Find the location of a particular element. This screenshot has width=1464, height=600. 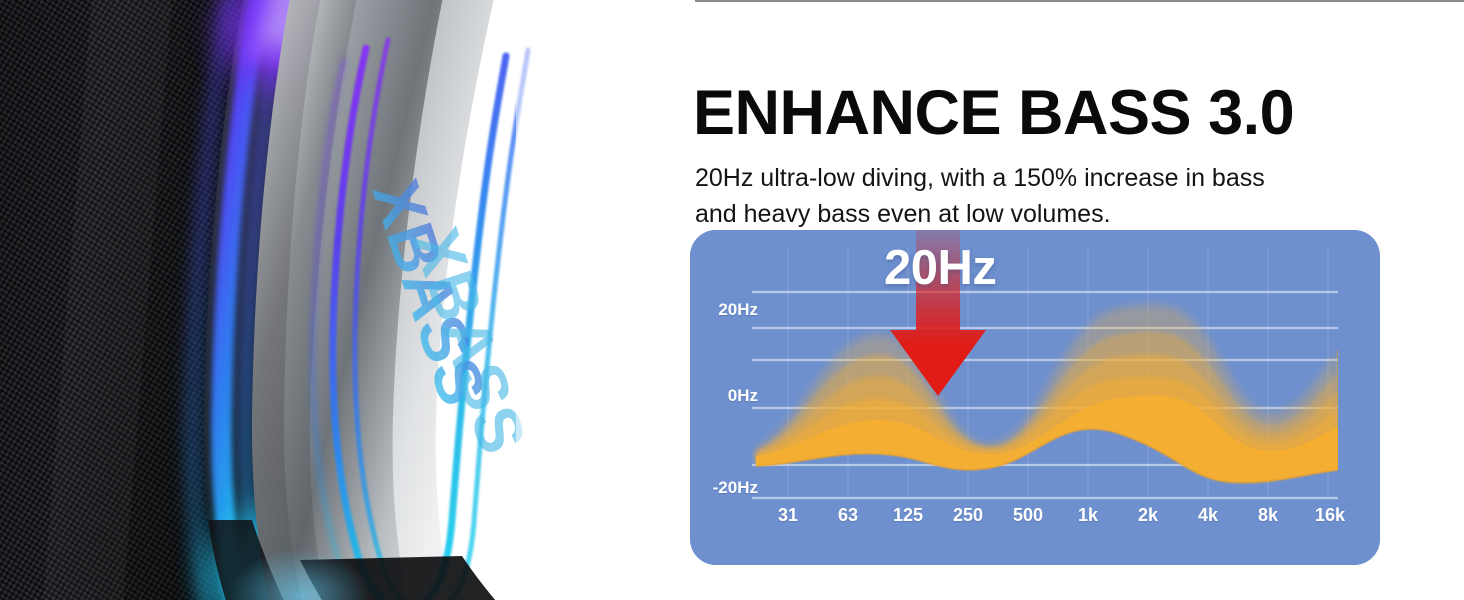

x-axis-tick-6: 2k is located at coordinates (1148, 515).